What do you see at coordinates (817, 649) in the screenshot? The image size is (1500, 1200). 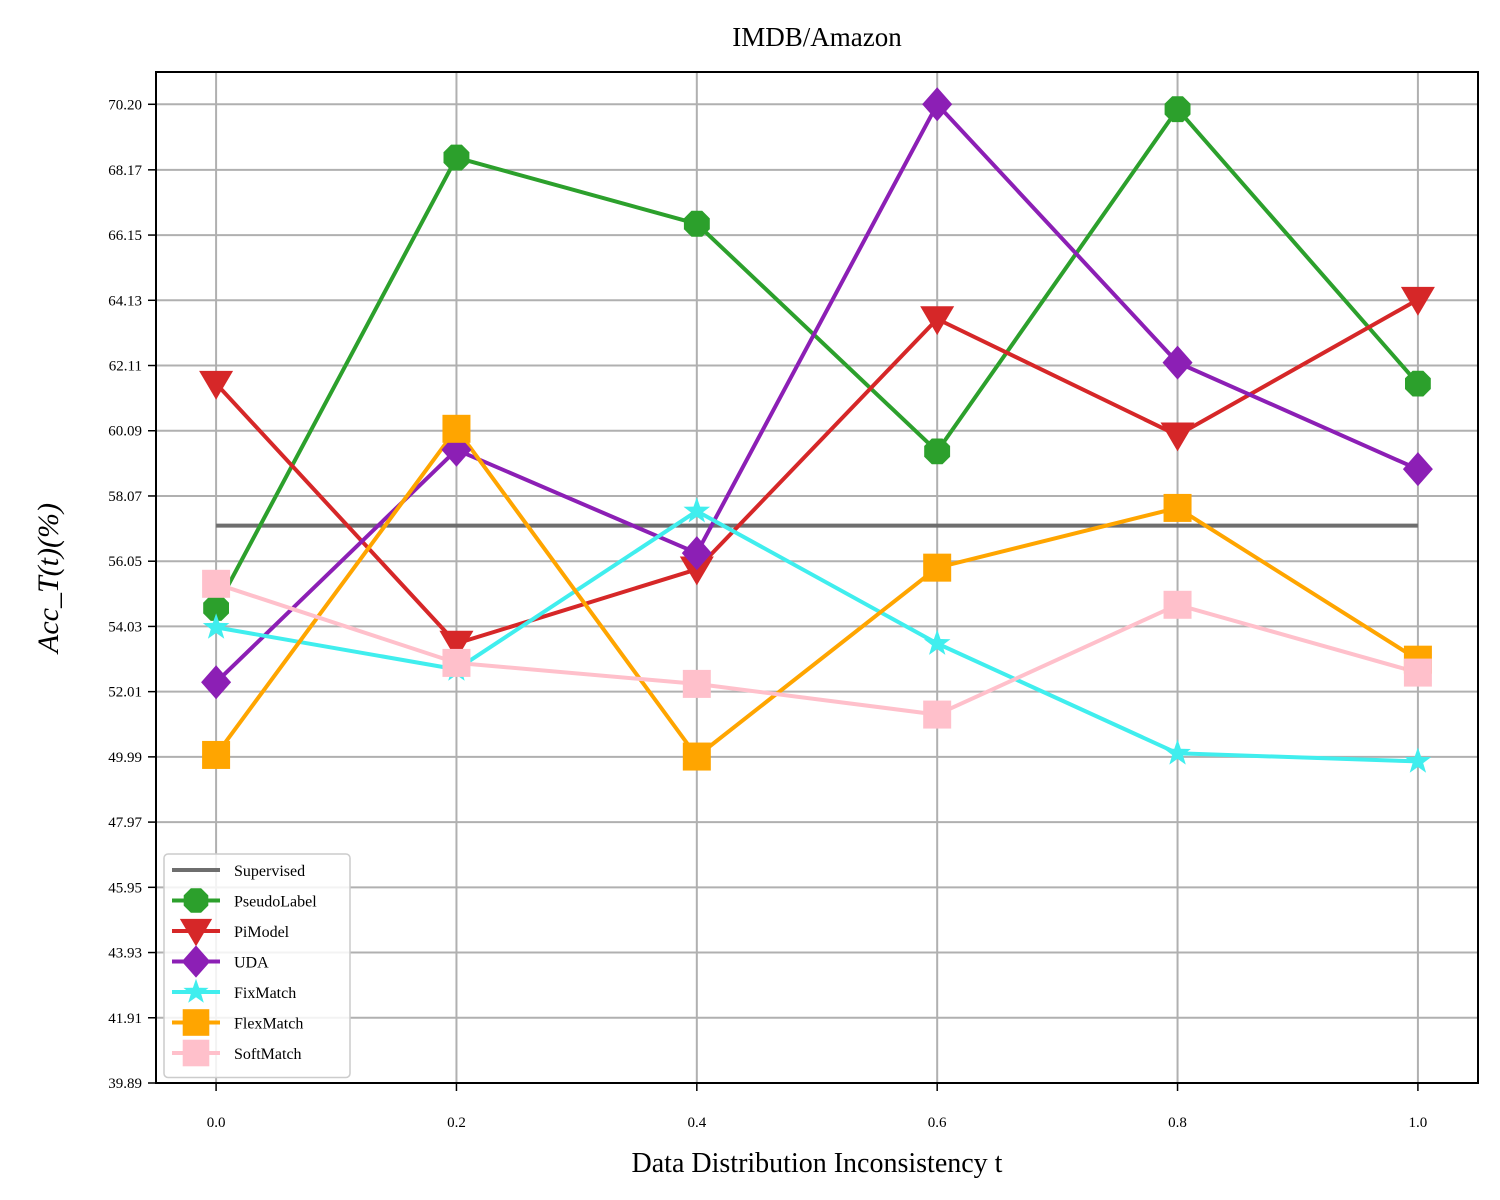 I see `series-line-softmatch` at bounding box center [817, 649].